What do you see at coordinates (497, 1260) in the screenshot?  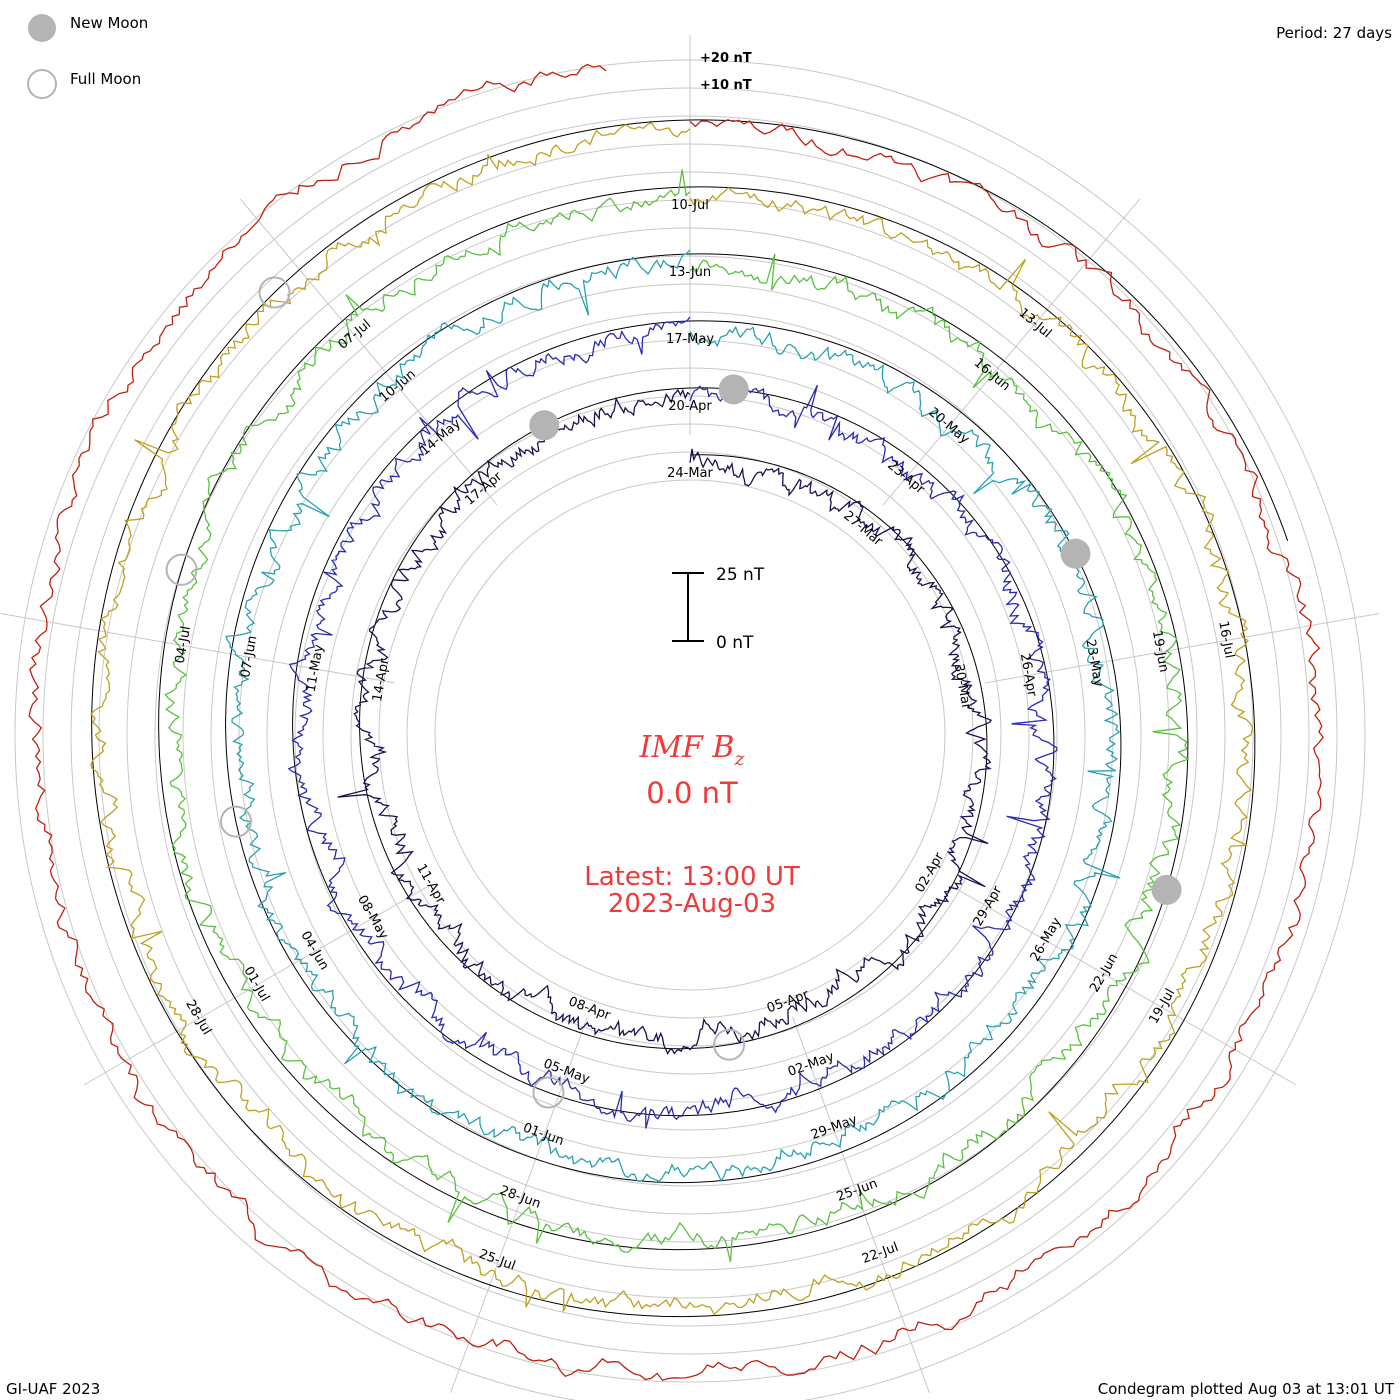 I see `date-label: 25-Jul` at bounding box center [497, 1260].